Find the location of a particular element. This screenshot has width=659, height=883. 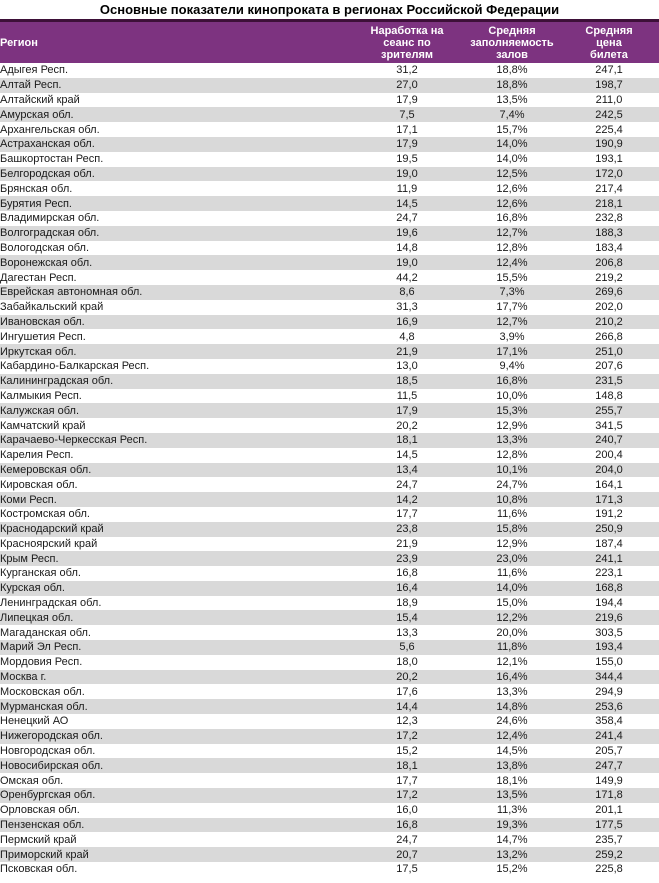

table-row: Москва г. 20,2 16,4% 344,4 is located at coordinates (329, 677).